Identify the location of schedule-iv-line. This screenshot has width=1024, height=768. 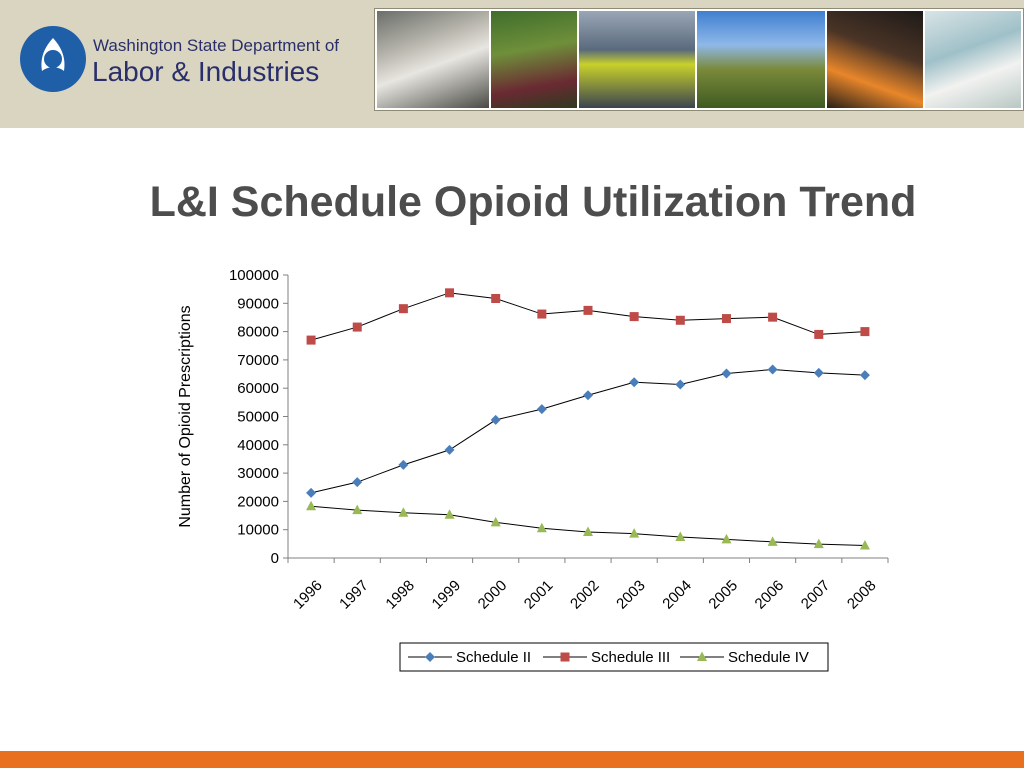
(588, 526).